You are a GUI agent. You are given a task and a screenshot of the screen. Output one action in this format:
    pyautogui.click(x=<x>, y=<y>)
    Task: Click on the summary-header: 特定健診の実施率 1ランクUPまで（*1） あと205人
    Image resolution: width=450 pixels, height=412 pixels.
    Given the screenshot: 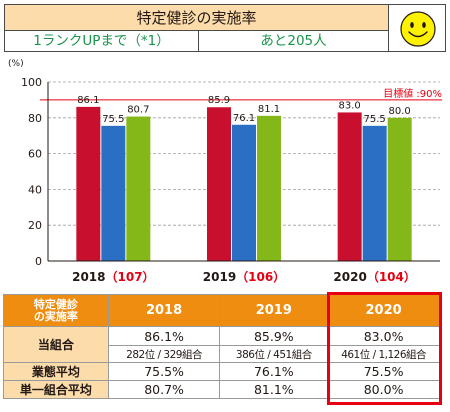 What is the action you would take?
    pyautogui.click(x=225, y=28)
    